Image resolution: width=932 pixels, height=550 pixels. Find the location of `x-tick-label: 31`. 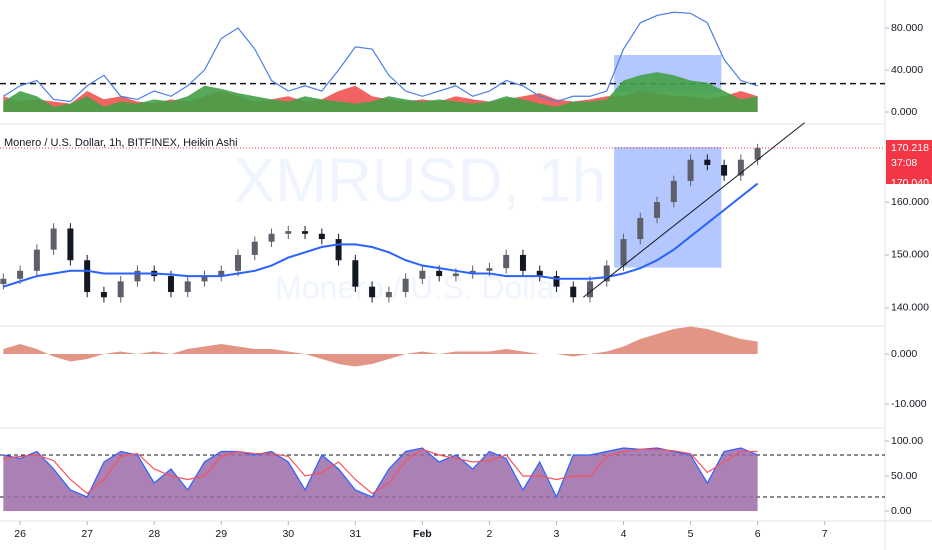

x-tick-label: 31 is located at coordinates (355, 534).